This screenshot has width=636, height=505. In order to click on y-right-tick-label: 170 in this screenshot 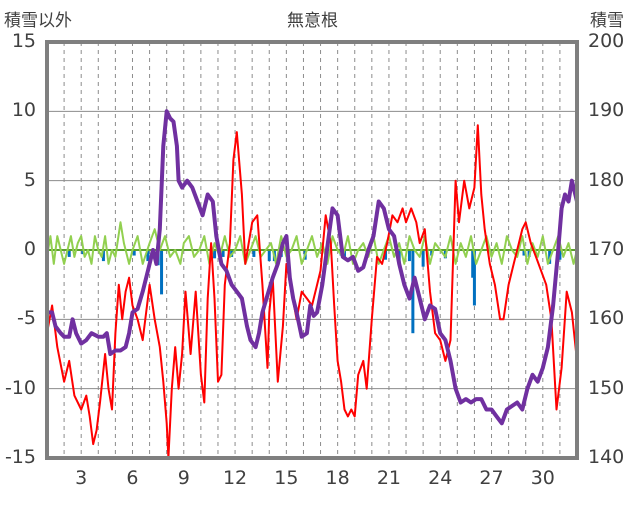, I will do `click(606, 249)`.